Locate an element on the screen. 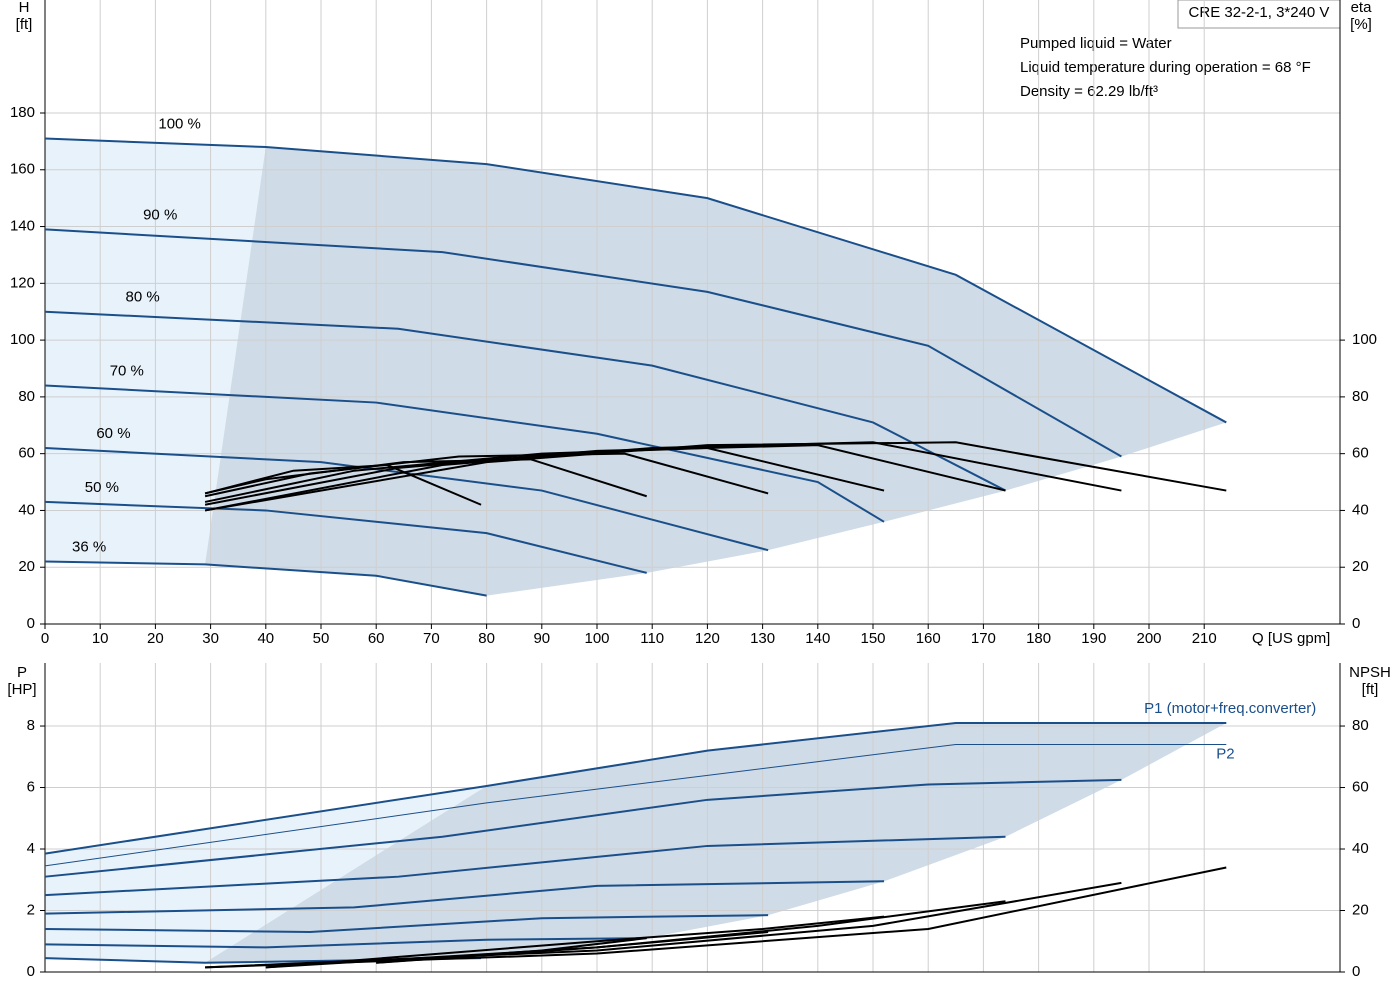 This screenshot has height=1000, width=1400. x-tick-label: 20 is located at coordinates (155, 638).